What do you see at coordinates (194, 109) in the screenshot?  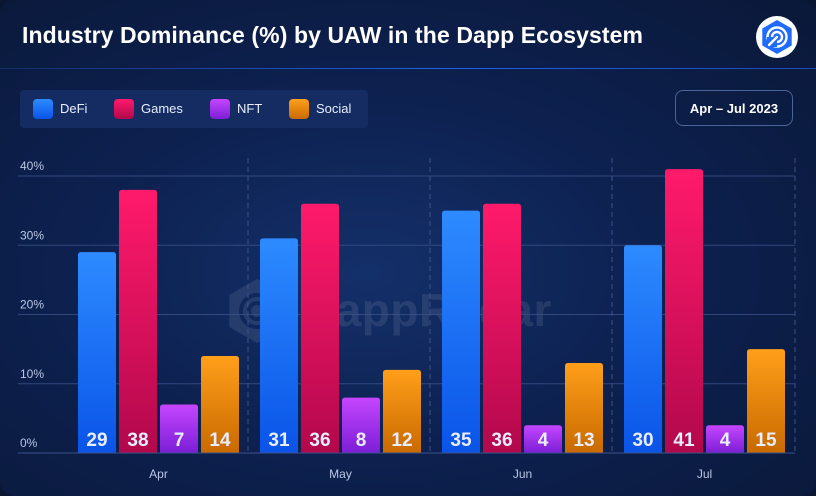 I see `legend: DeFi Games NFT Social` at bounding box center [194, 109].